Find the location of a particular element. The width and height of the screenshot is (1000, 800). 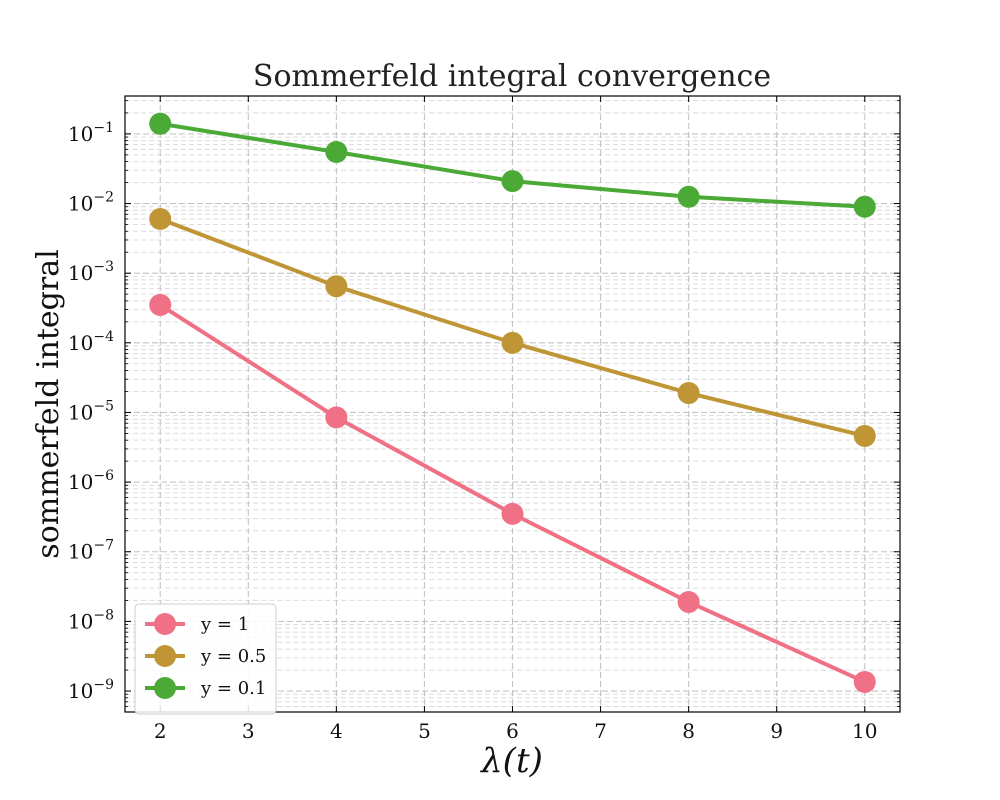

y-tick-label: 10⁻⁶ is located at coordinates (91, 481).